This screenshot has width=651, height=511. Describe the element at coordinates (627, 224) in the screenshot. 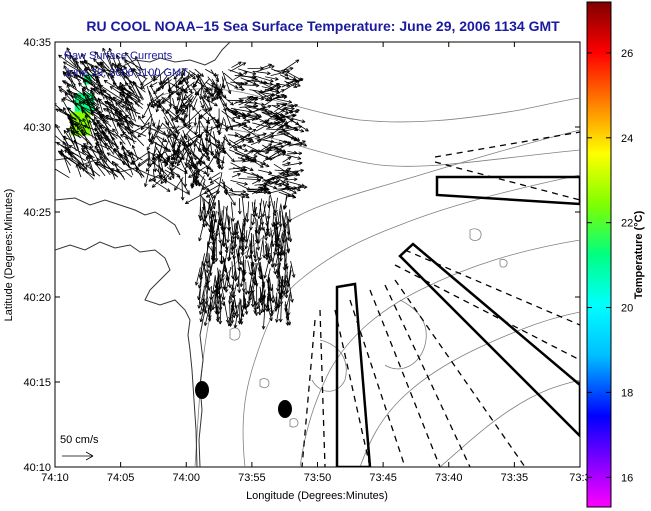

I see `colorbar-tick-label: 22` at that location.